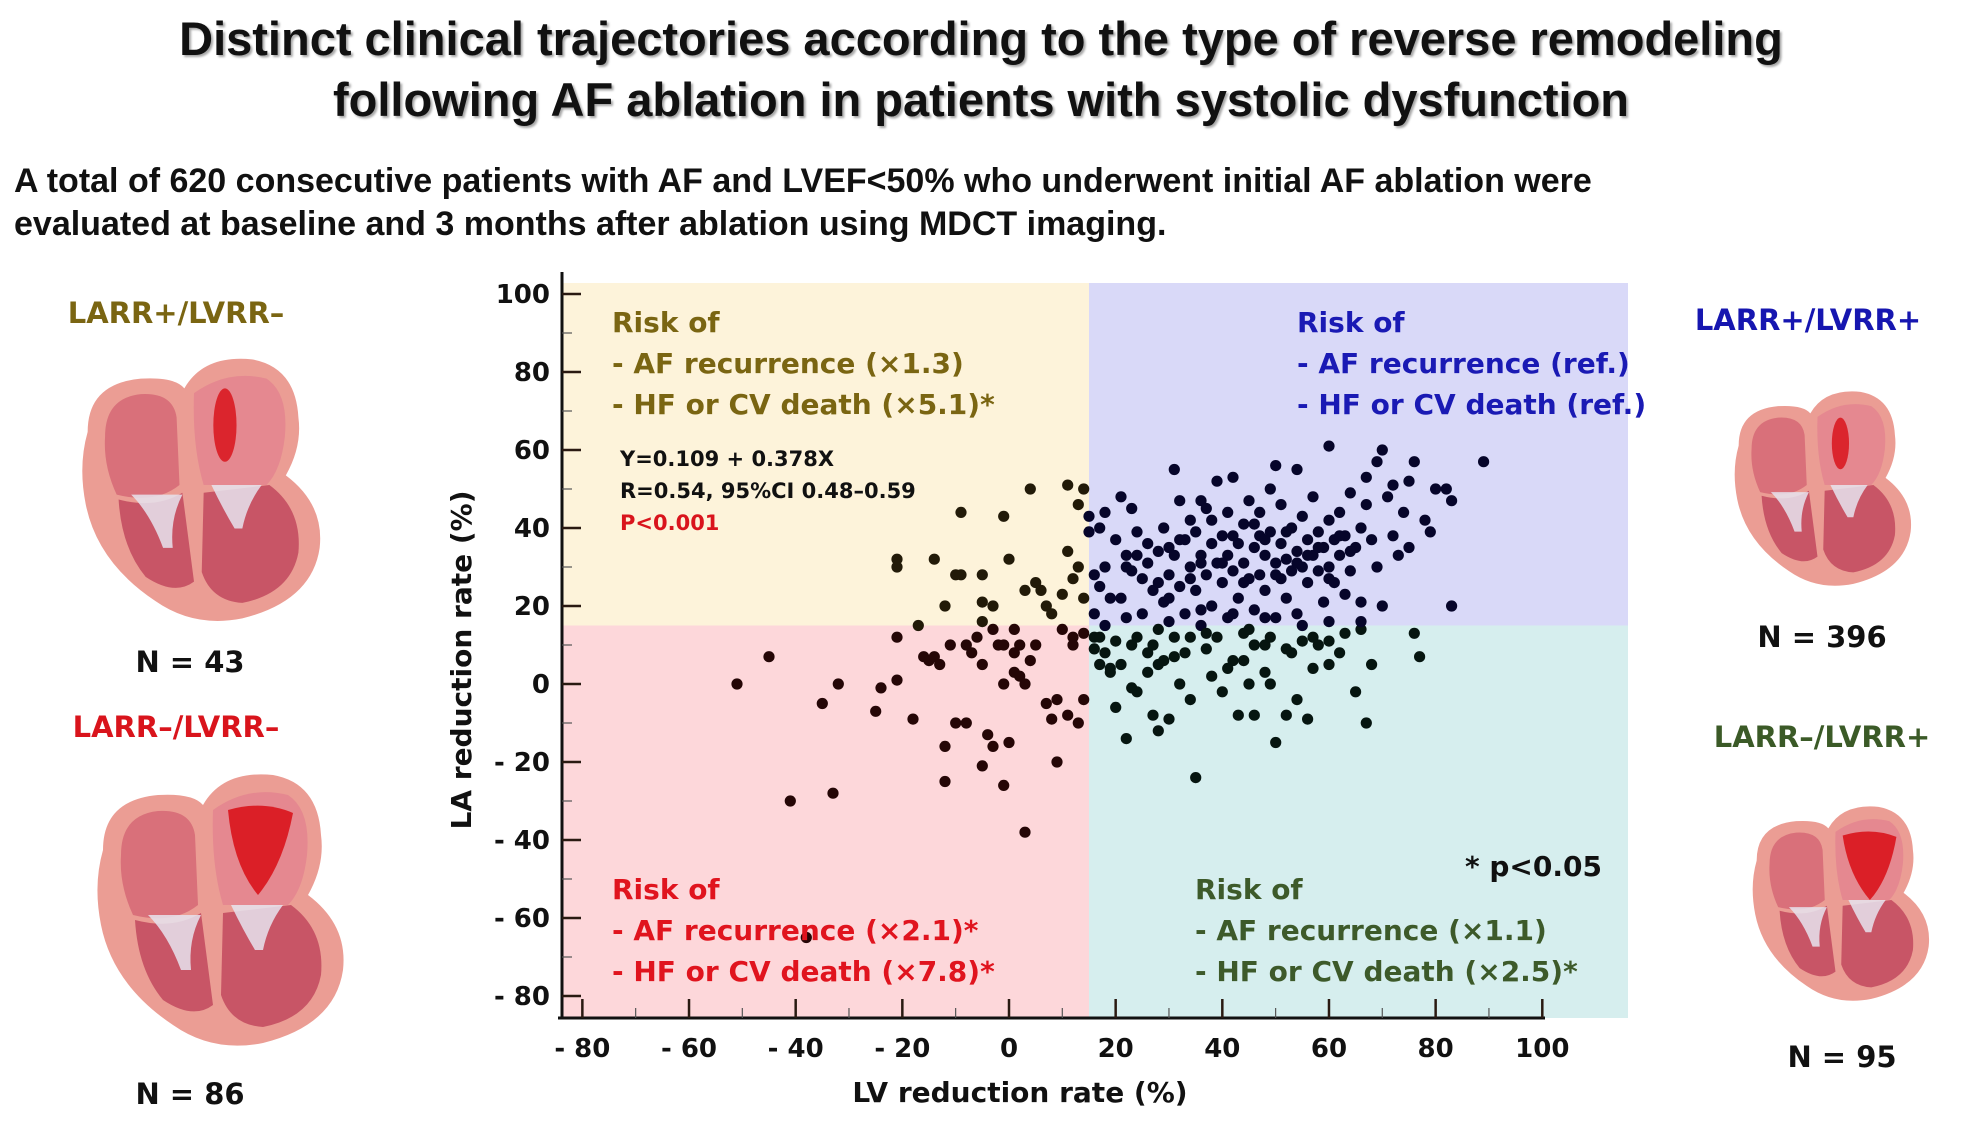 The height and width of the screenshot is (1130, 1962). I want to click on group-count-larr-pos-lvrr-neg: N = 43, so click(190, 662).